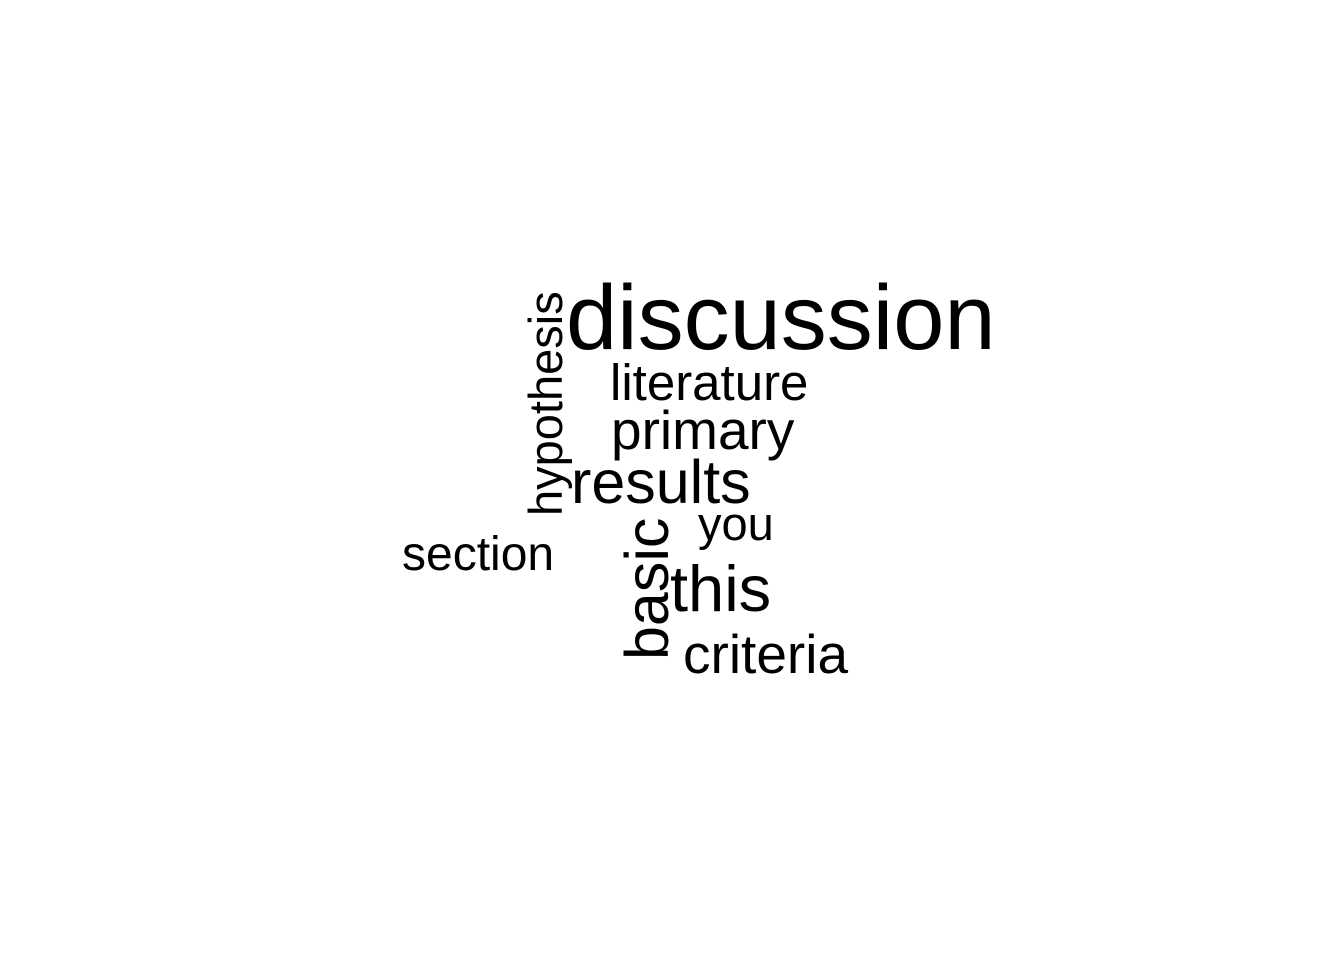 The height and width of the screenshot is (960, 1344). Describe the element at coordinates (545, 403) in the screenshot. I see `word-hypothesis: hypothesis` at that location.